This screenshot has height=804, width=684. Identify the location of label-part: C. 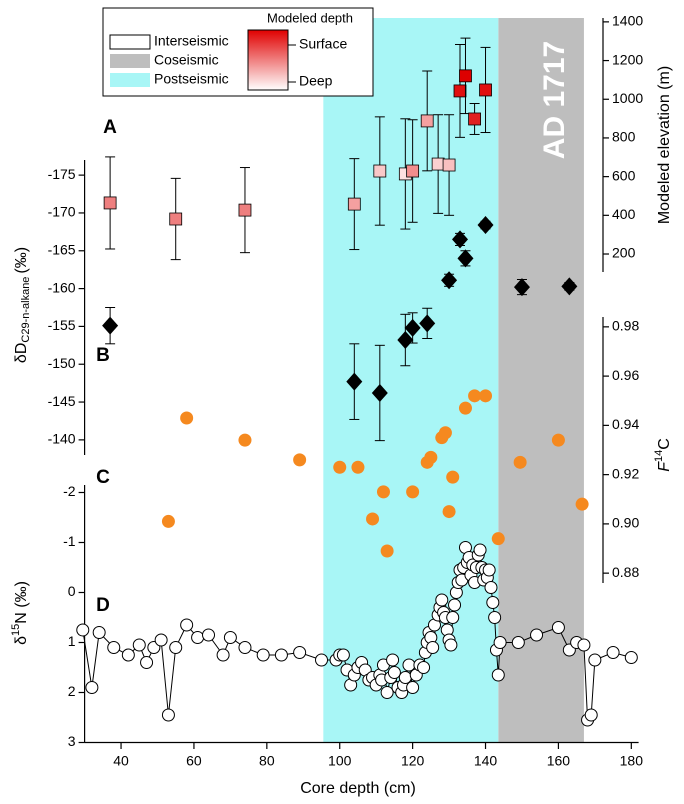
(664, 444).